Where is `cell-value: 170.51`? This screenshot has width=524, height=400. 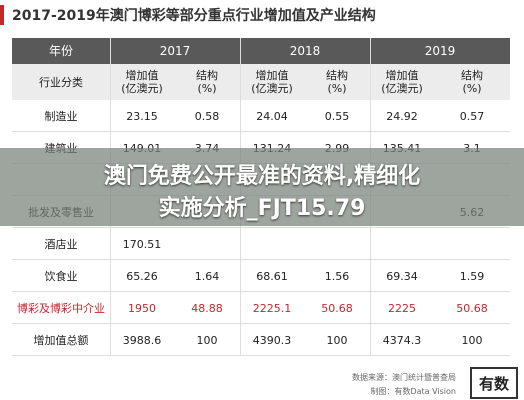 cell-value: 170.51 is located at coordinates (142, 244).